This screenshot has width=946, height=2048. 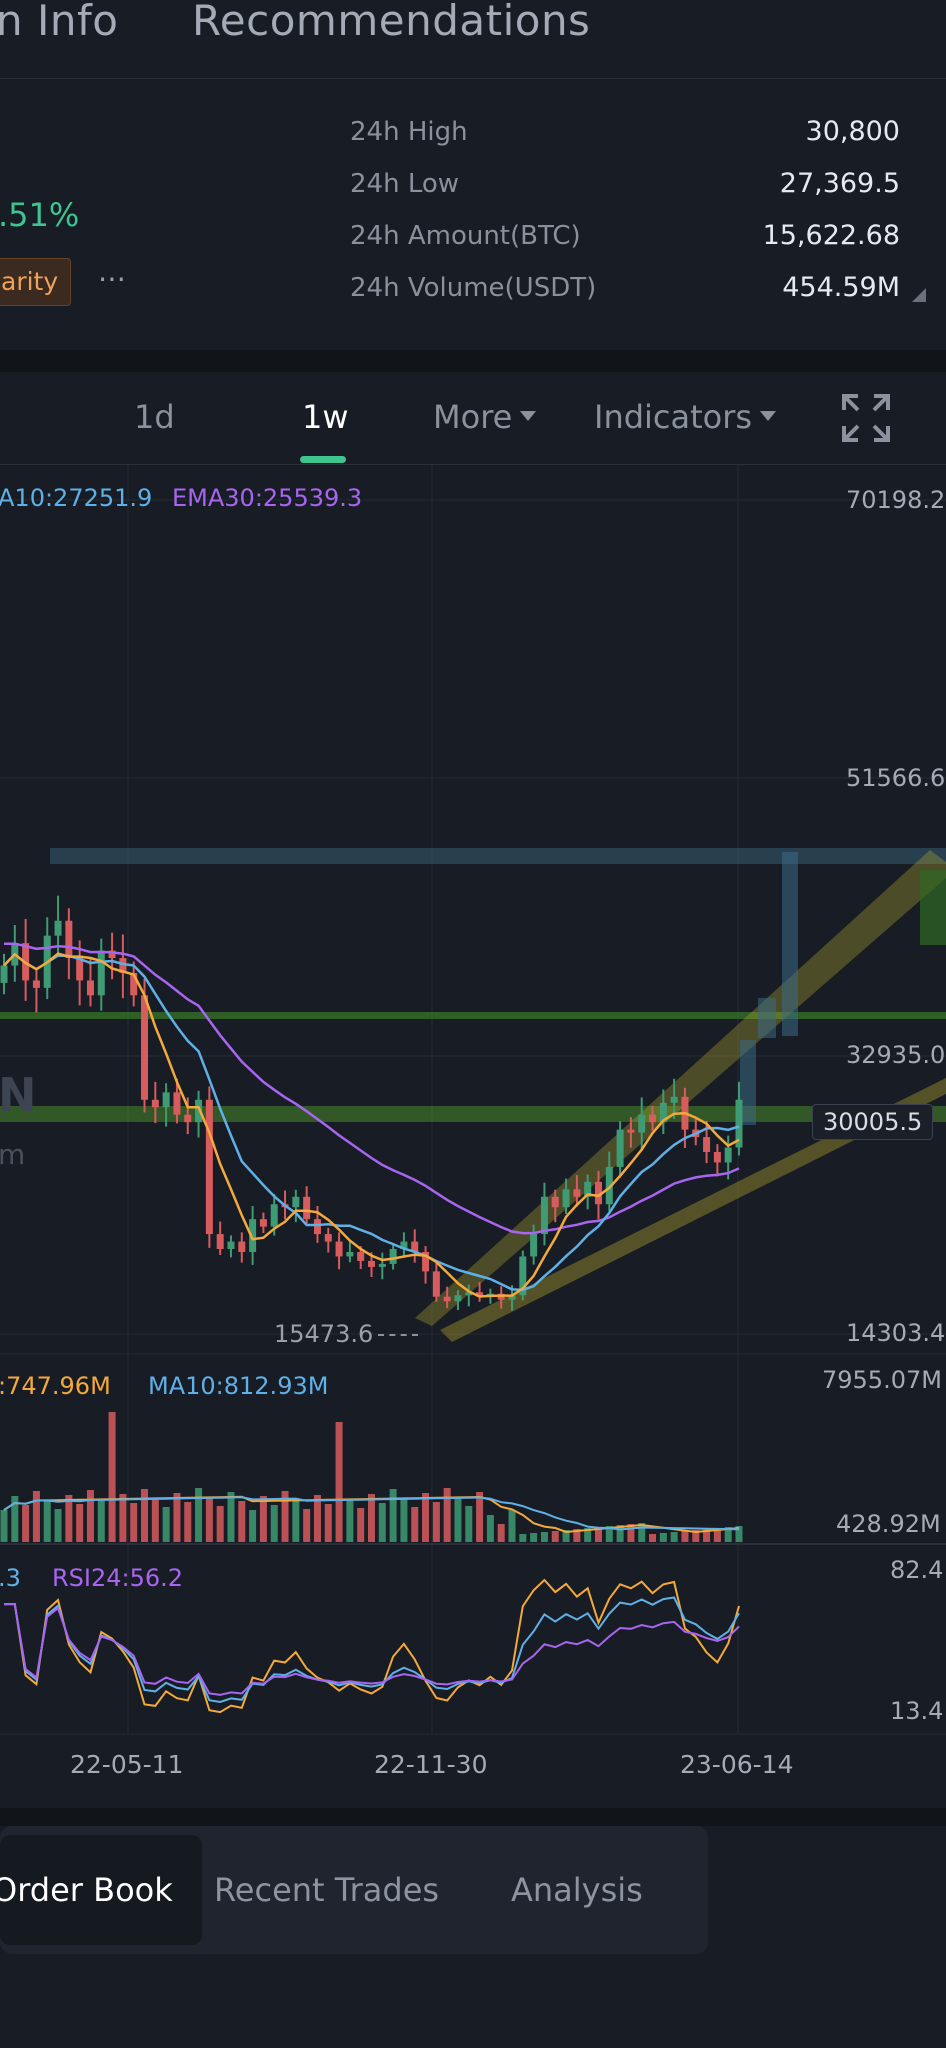 What do you see at coordinates (36, 282) in the screenshot?
I see `tag-badge: arity` at bounding box center [36, 282].